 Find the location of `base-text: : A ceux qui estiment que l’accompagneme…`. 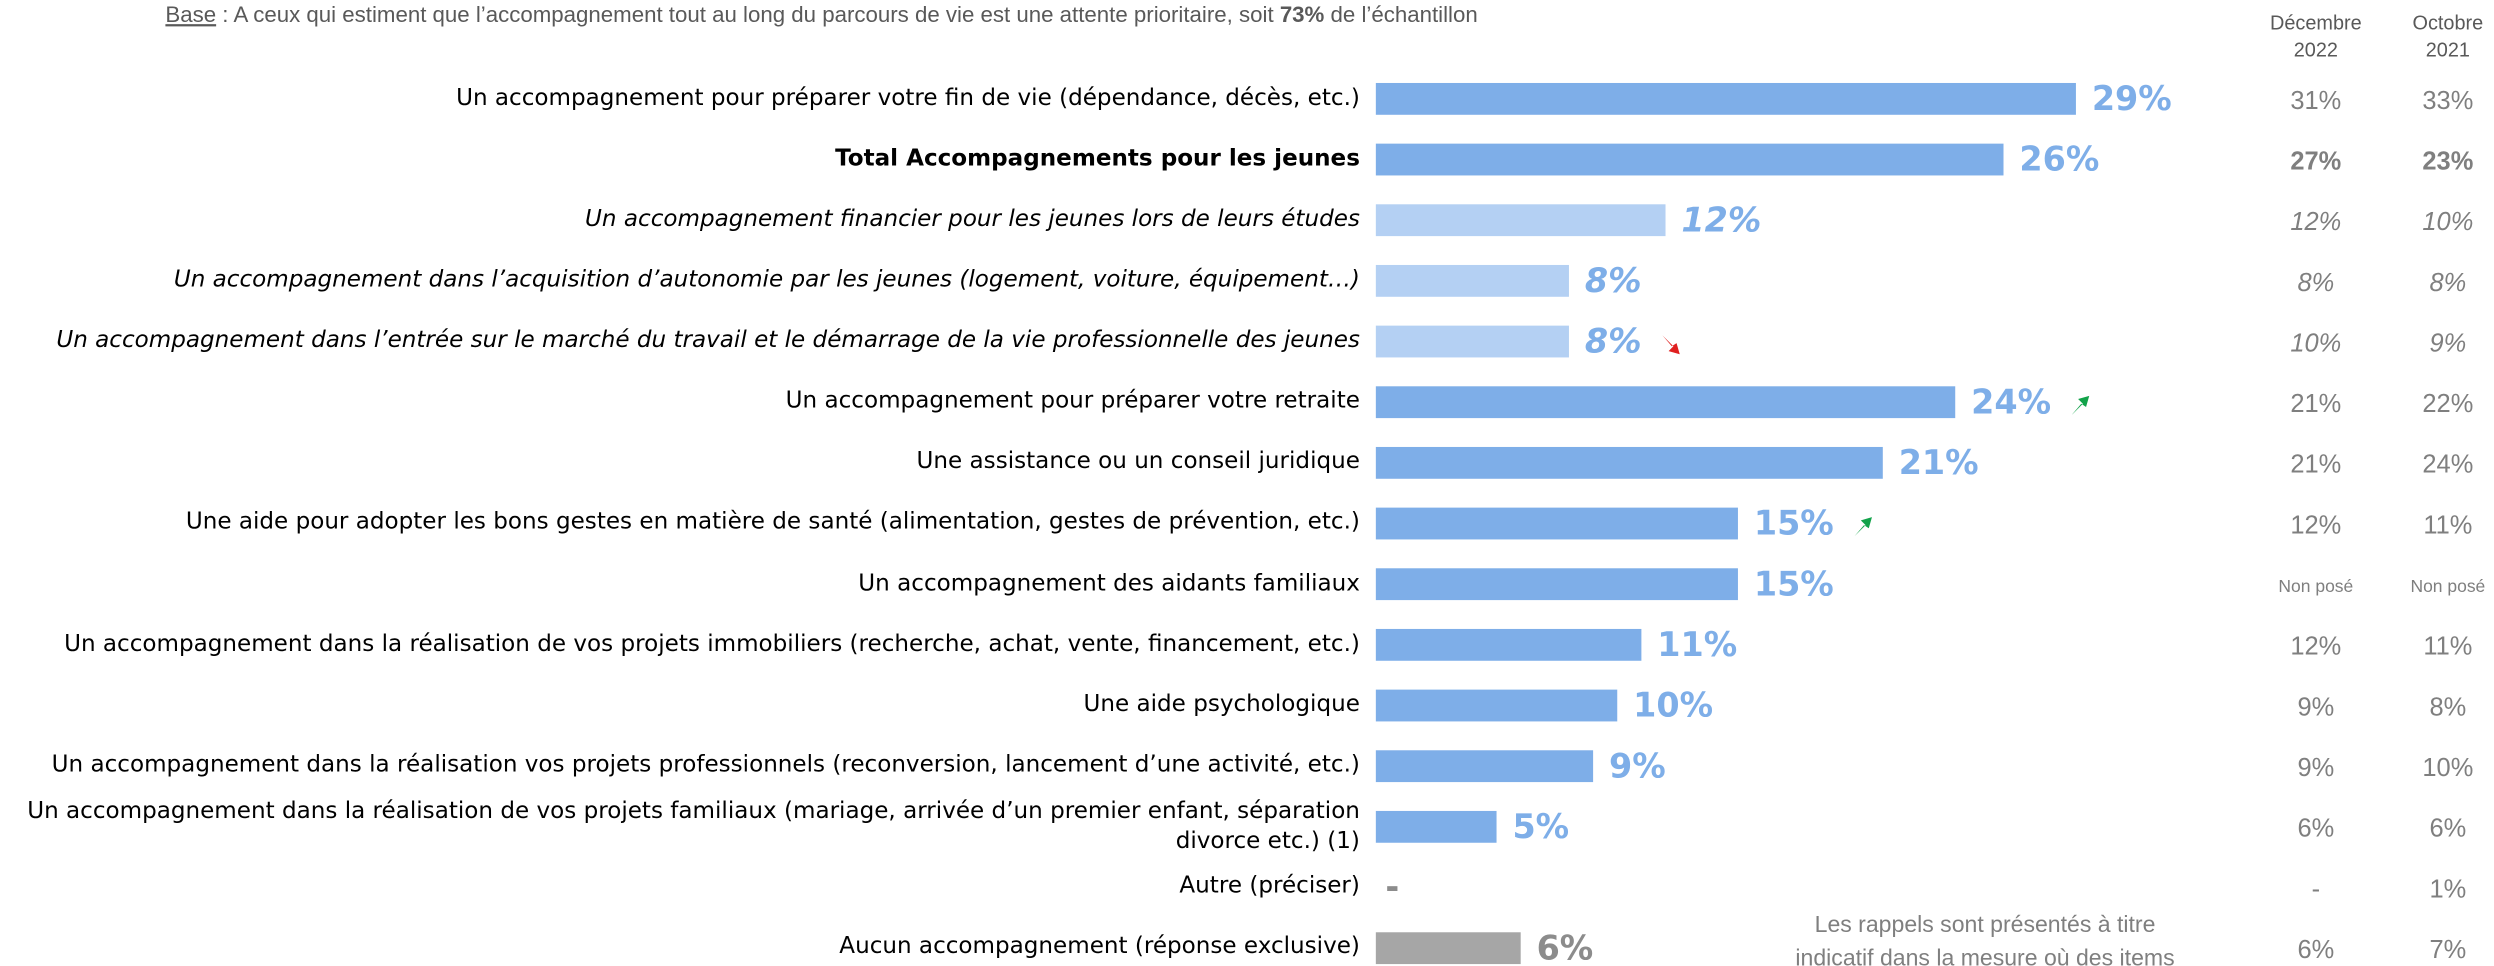

base-text: : A ceux qui estiment que l’accompagneme… is located at coordinates (748, 14).